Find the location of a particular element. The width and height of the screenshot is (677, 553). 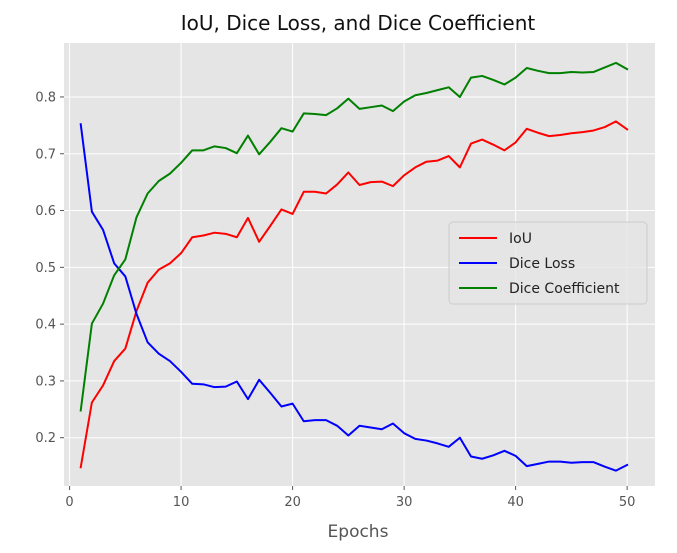

x-tick-label: 30 is located at coordinates (404, 502).